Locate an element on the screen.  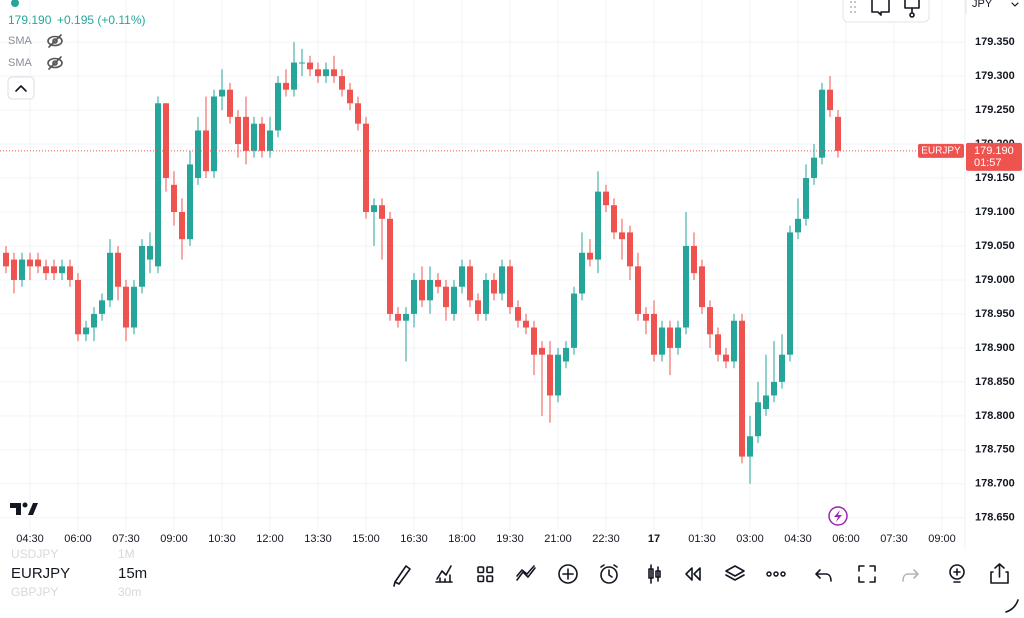
draw-icon is located at coordinates (402, 576).